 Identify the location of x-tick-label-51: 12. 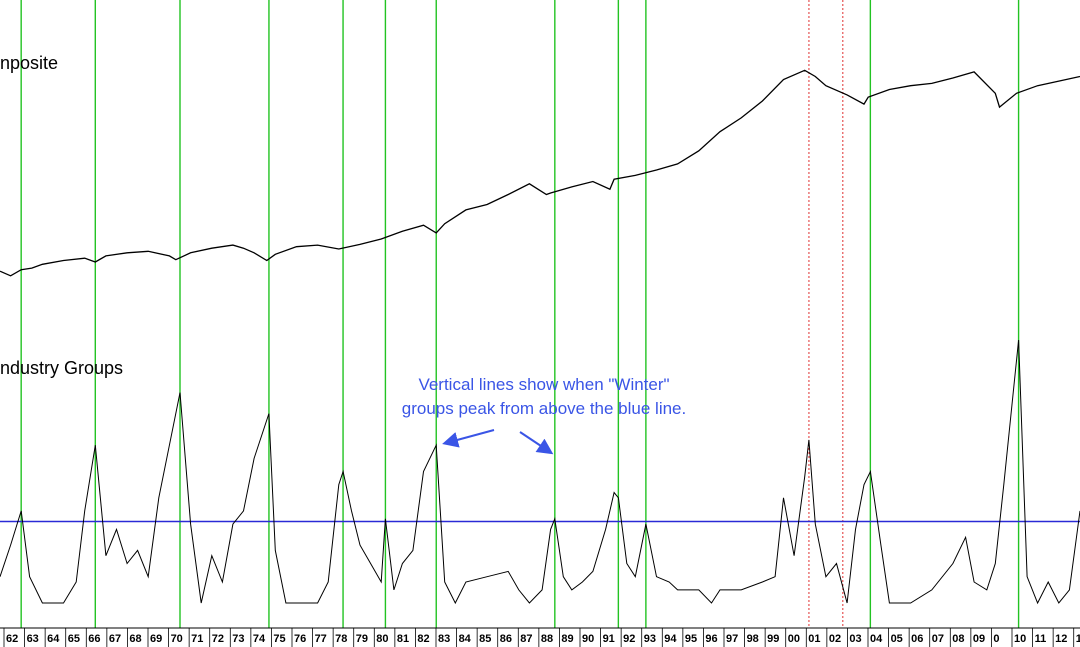
(1061, 639).